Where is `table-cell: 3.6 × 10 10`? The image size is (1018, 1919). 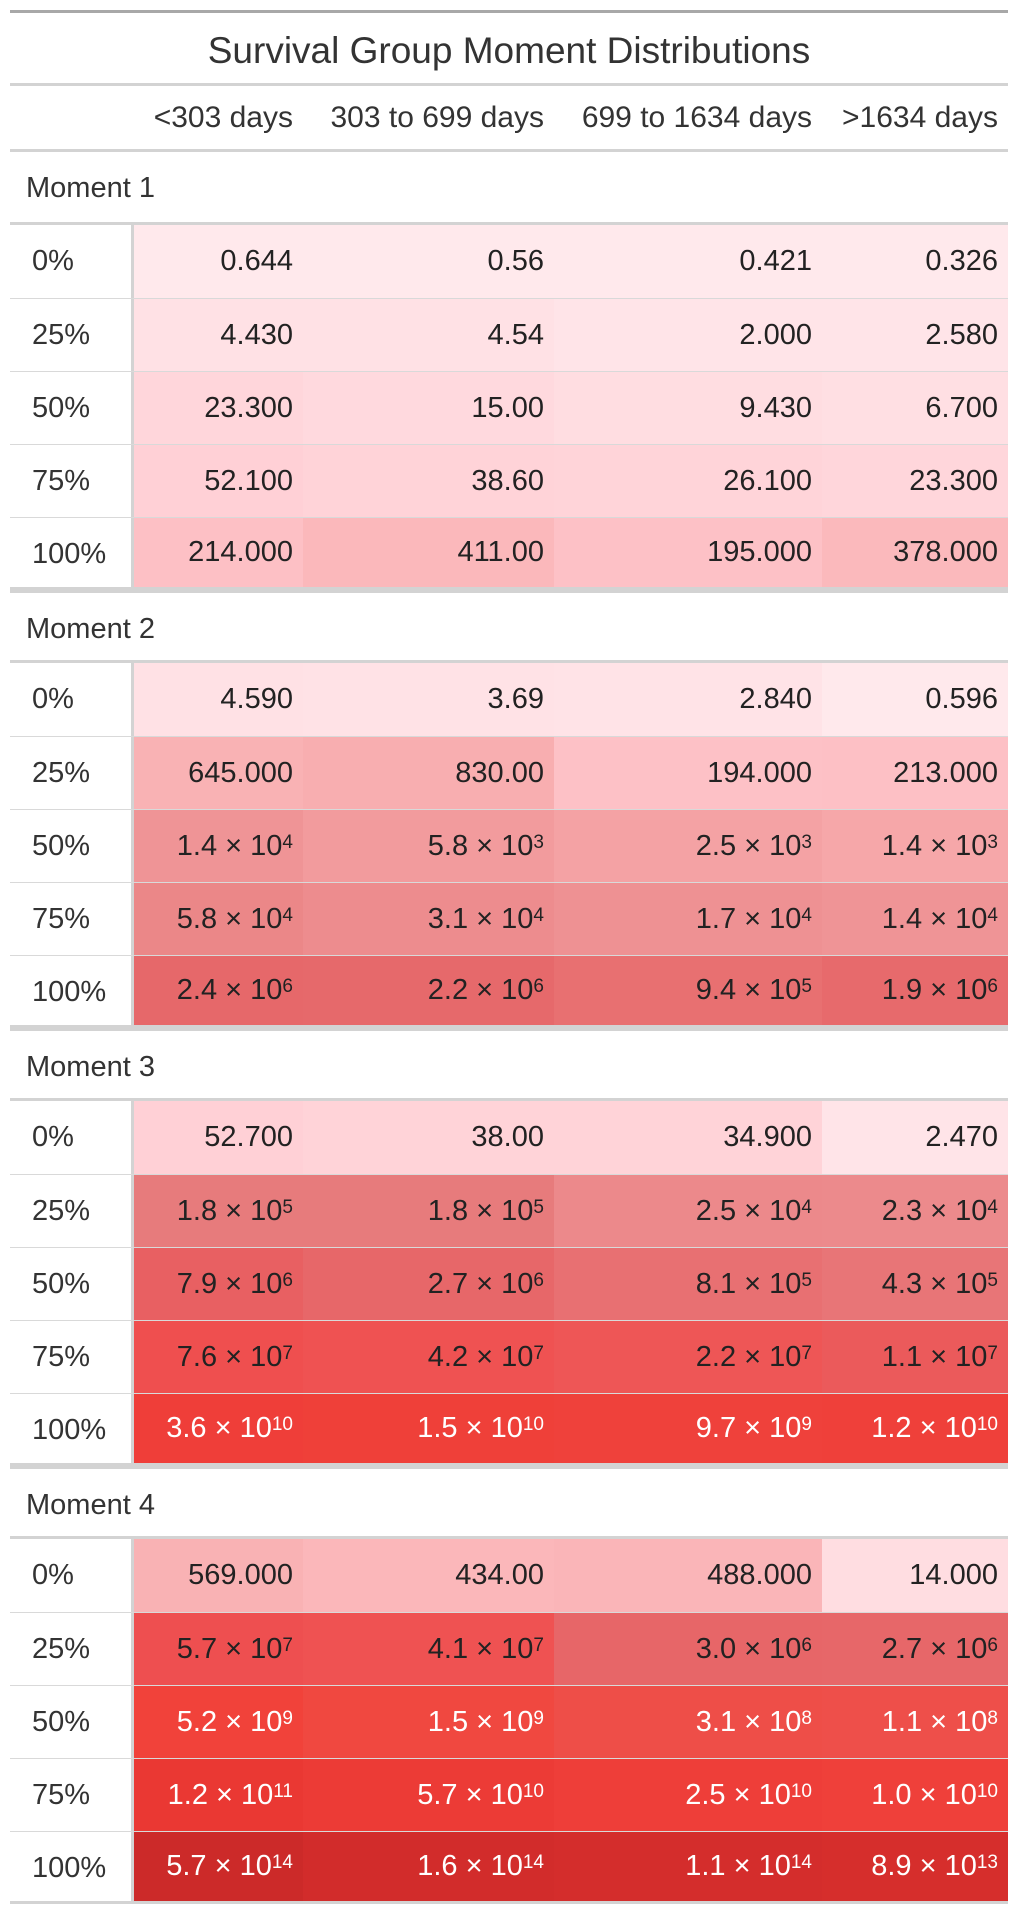
table-cell: 3.6 × 10 10 is located at coordinates (218, 1428).